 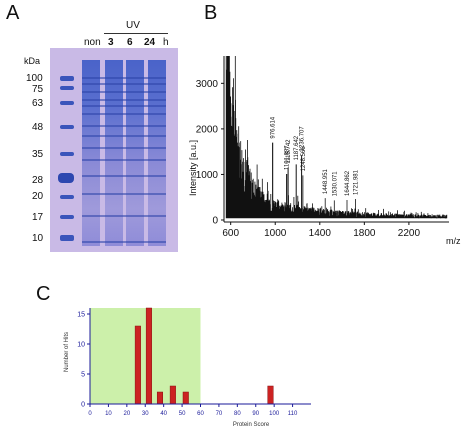 I want to click on histogram-y-tick-label: 5, so click(x=83, y=375).